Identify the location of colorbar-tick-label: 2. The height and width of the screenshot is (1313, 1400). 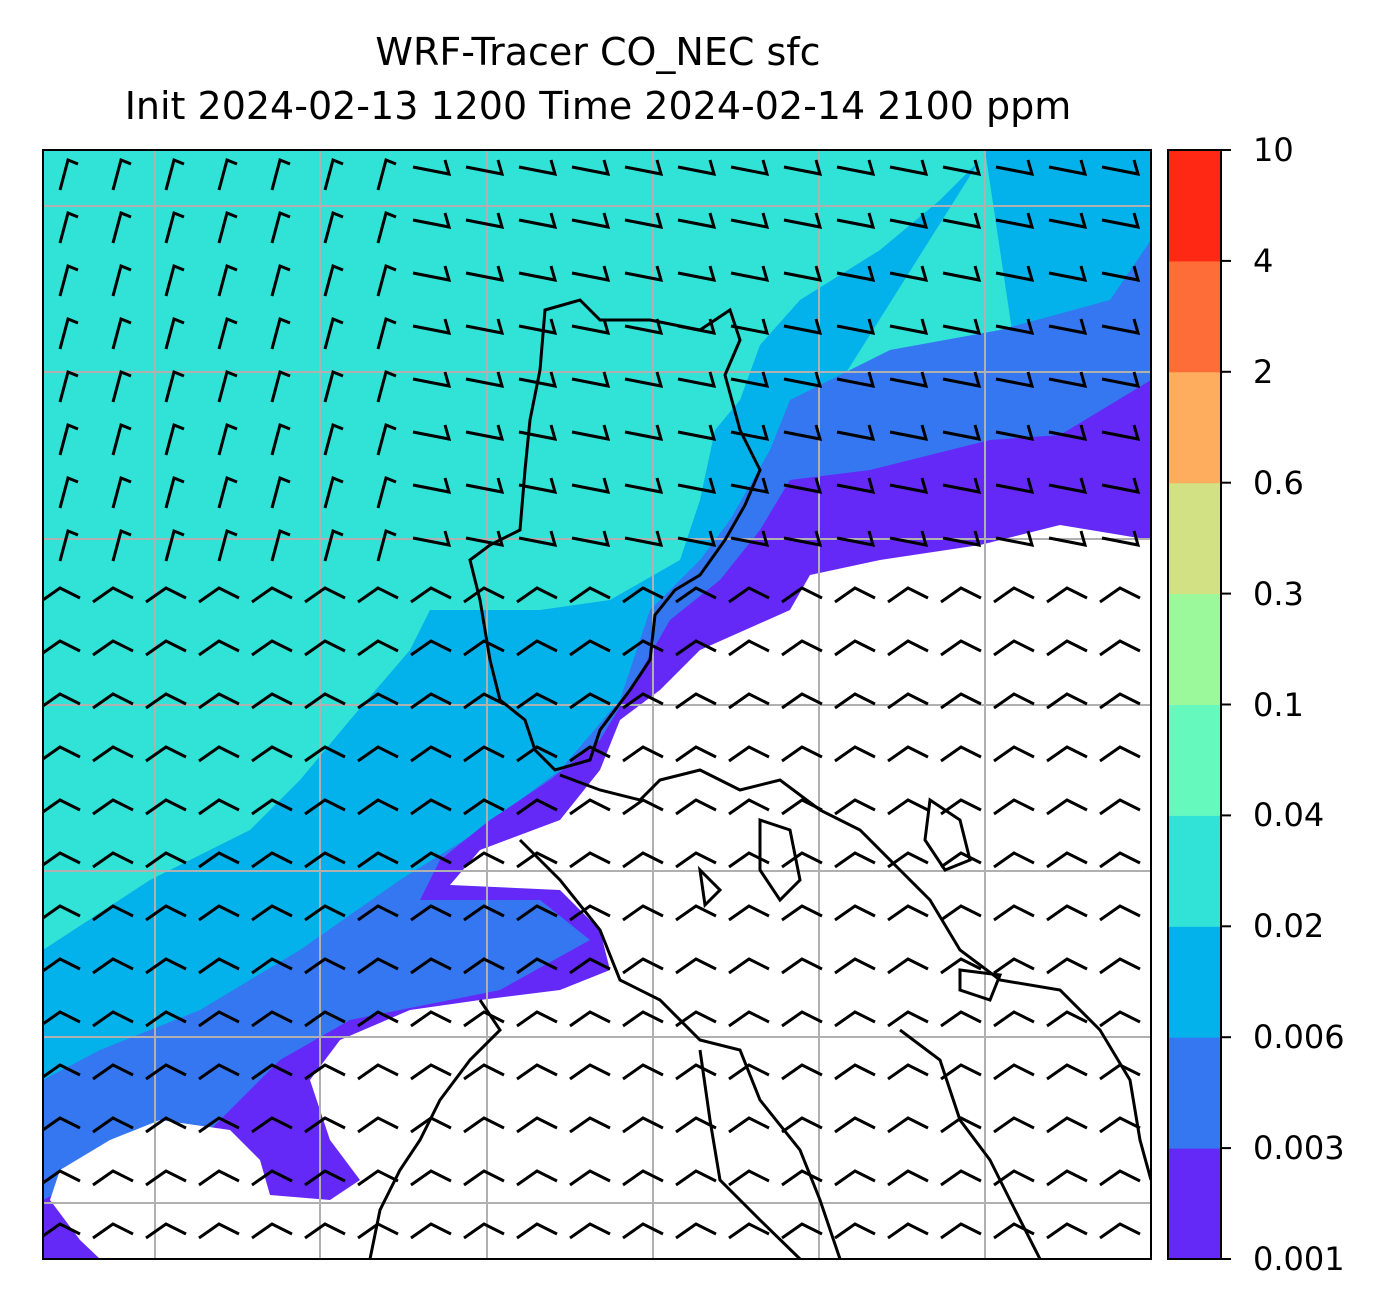
(1263, 371).